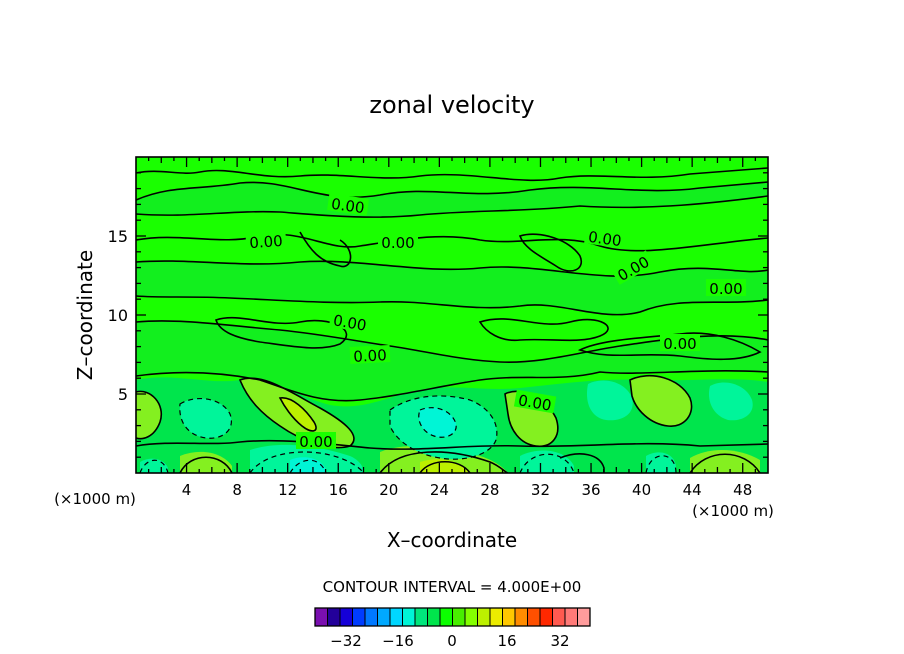  What do you see at coordinates (338, 490) in the screenshot?
I see `x-tick-label: 16` at bounding box center [338, 490].